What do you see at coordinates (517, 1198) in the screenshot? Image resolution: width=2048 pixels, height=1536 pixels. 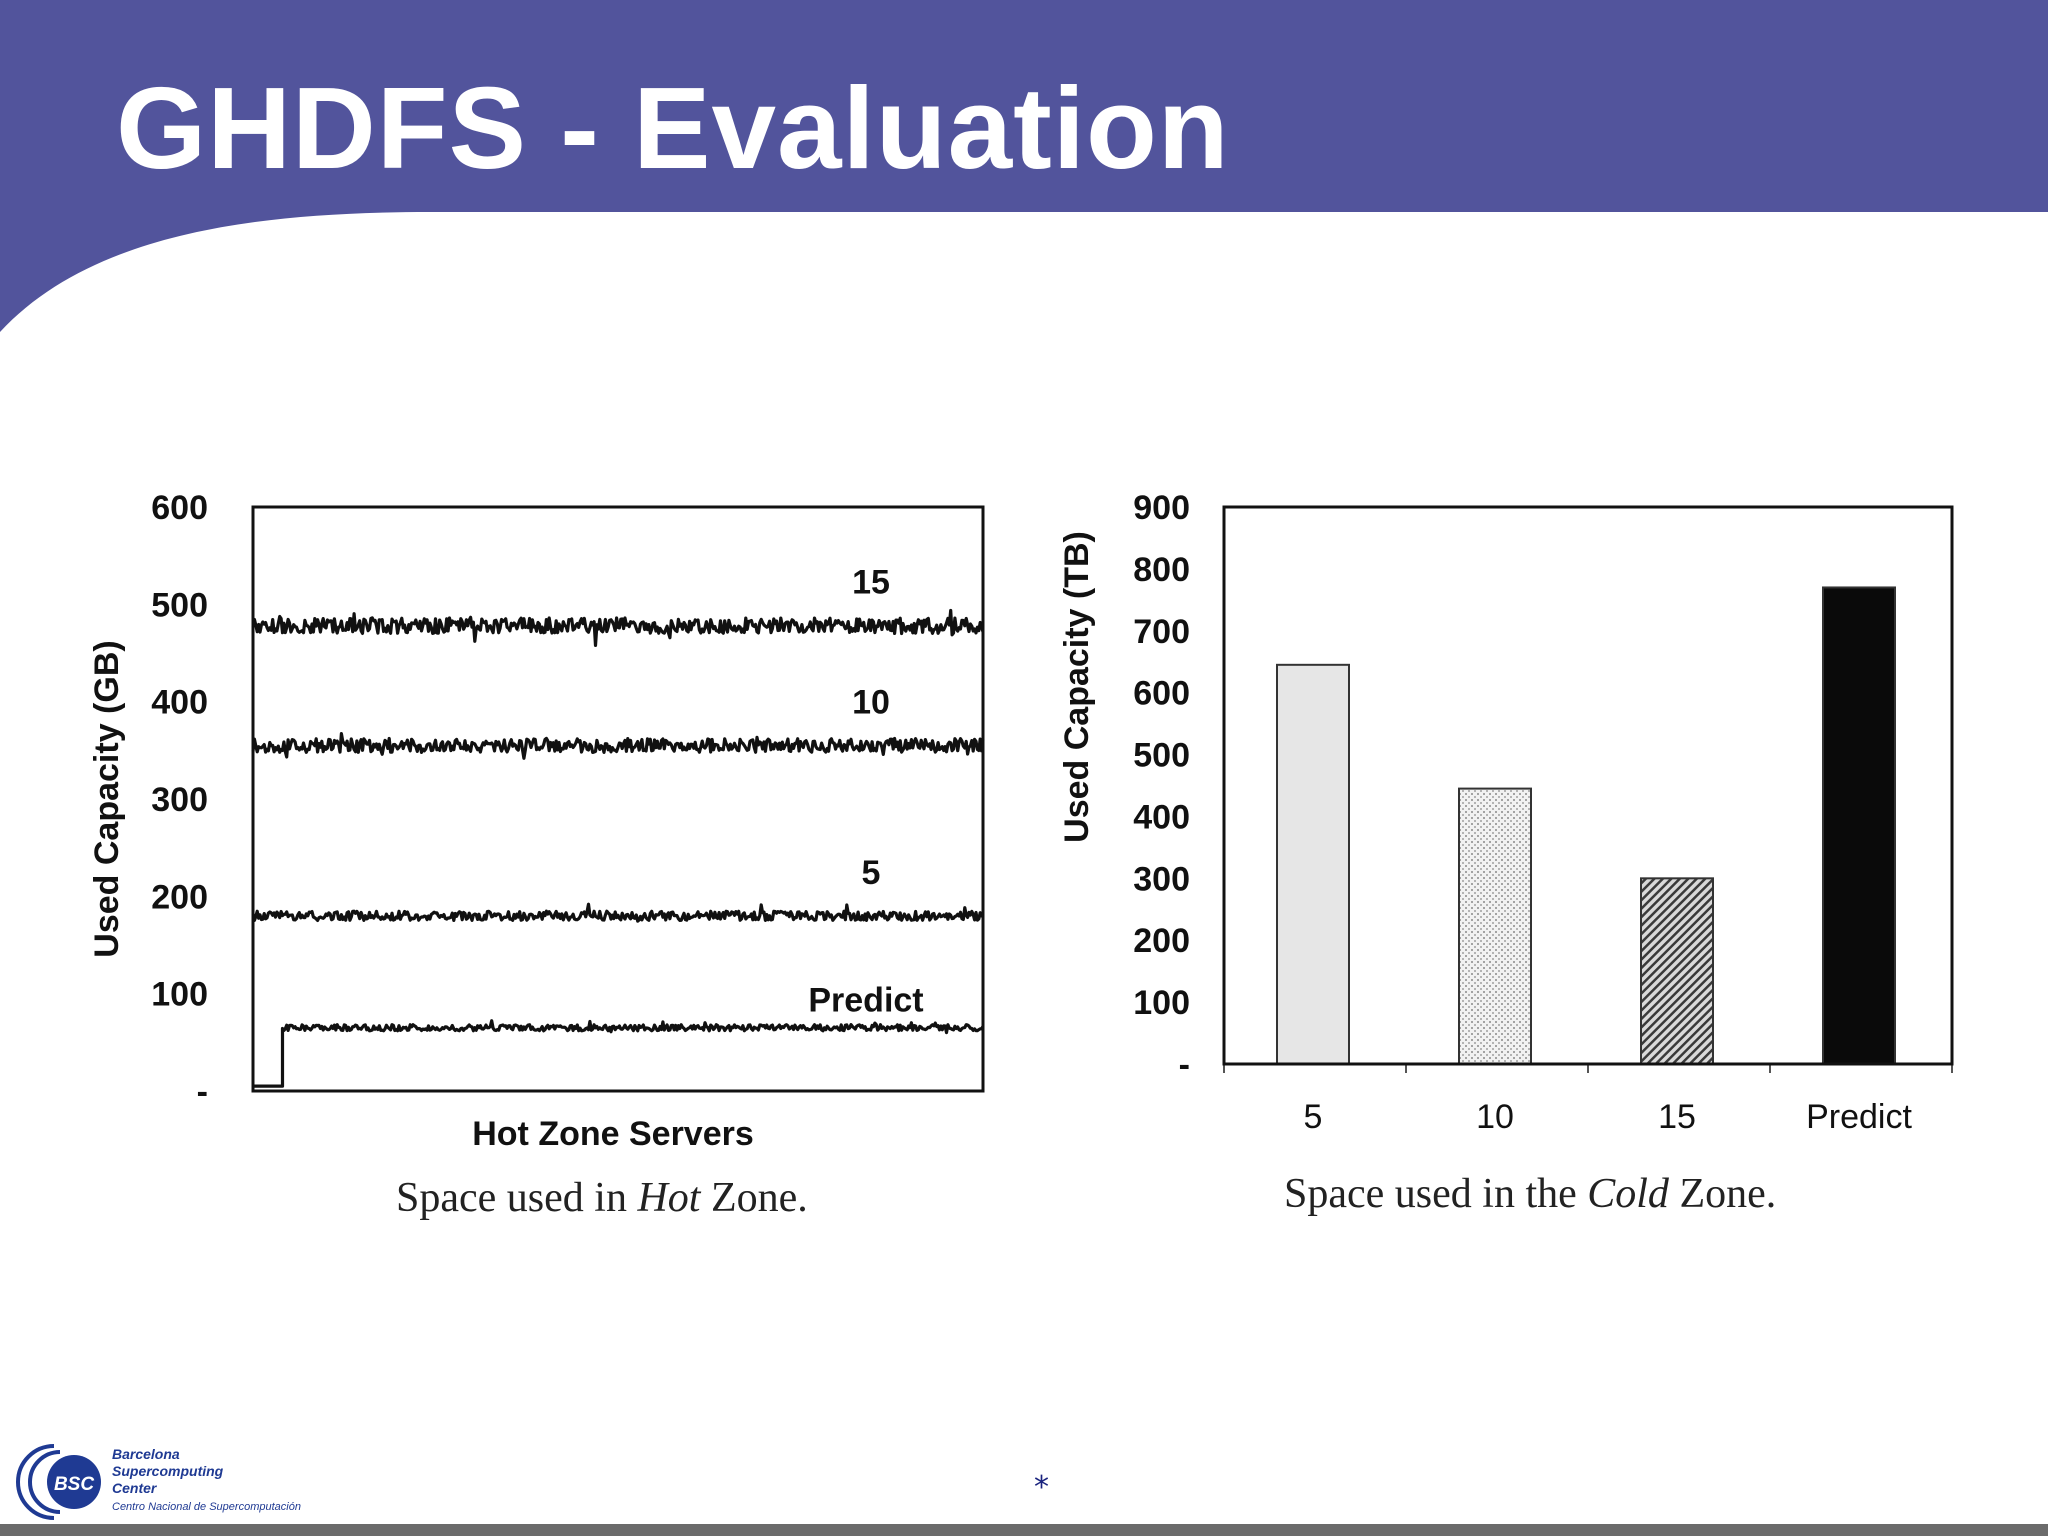 I see `hot-caption-pre: Space used in` at bounding box center [517, 1198].